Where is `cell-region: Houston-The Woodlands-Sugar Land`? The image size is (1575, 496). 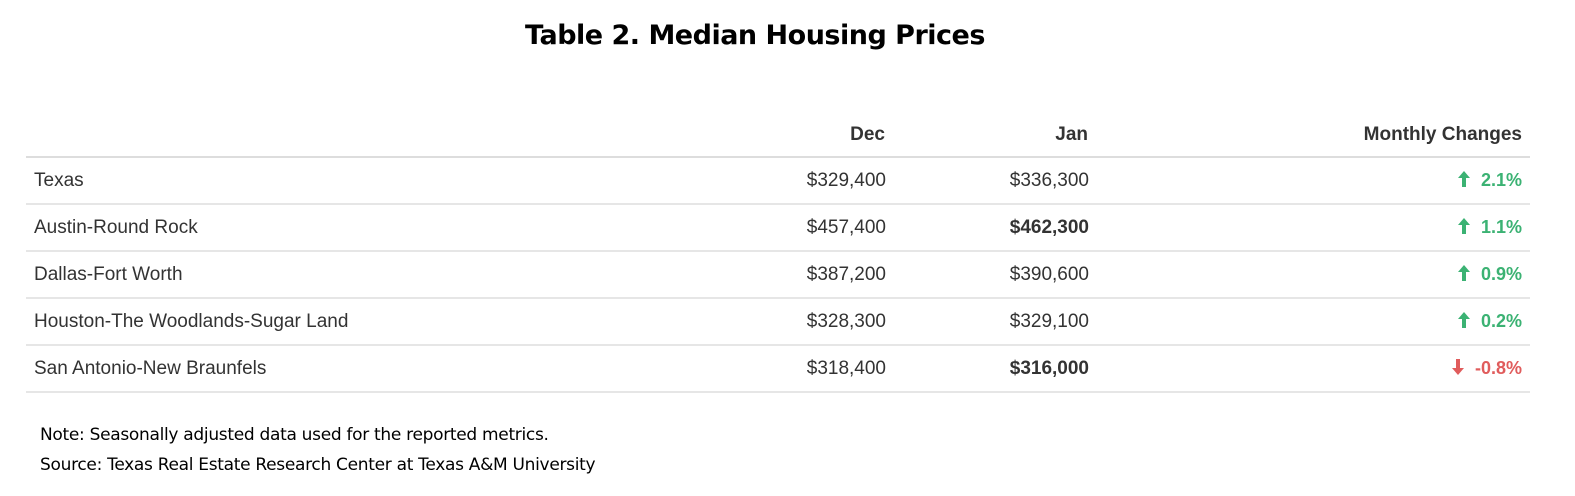 cell-region: Houston-The Woodlands-Sugar Land is located at coordinates (376, 322).